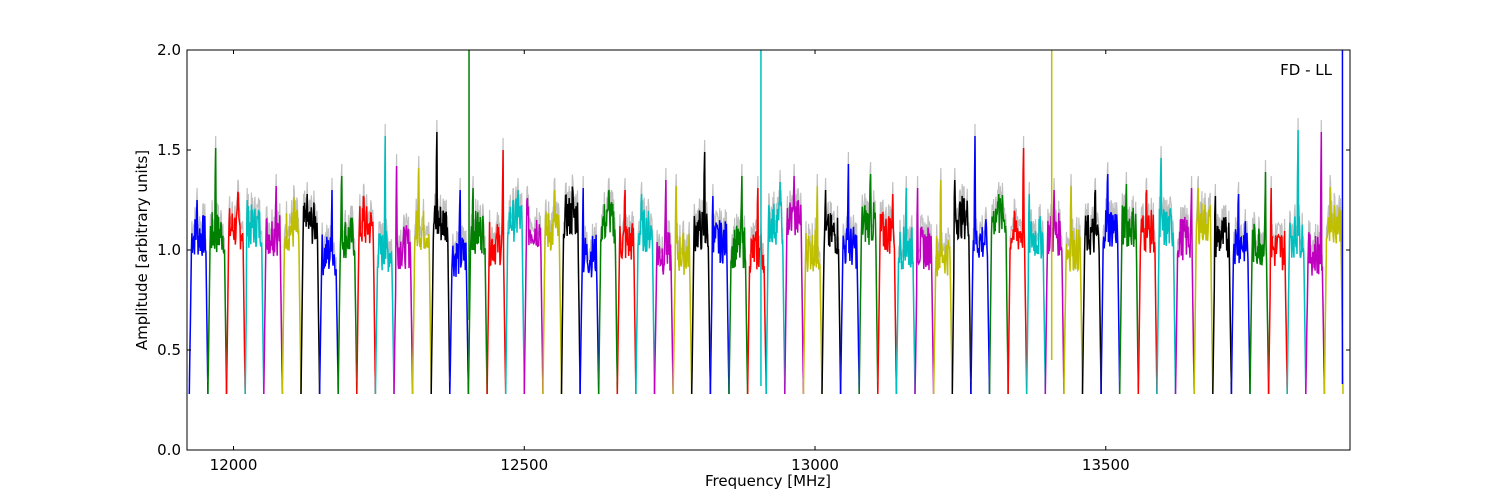 Image resolution: width=1500 pixels, height=500 pixels. I want to click on x-tick-label: 13000, so click(815, 465).